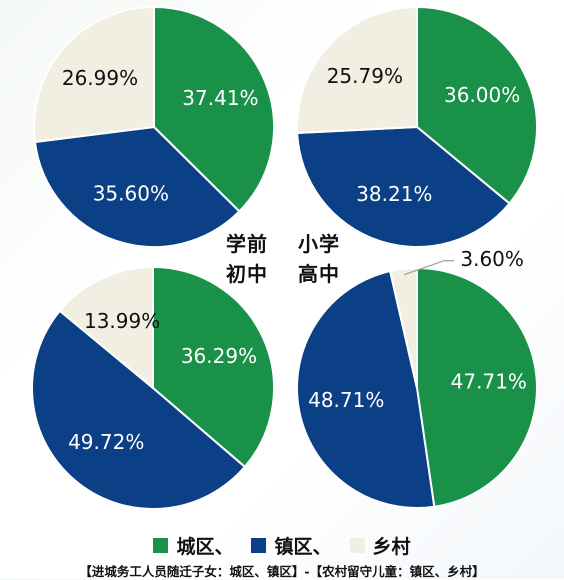 The height and width of the screenshot is (580, 564). I want to click on legend-item-urban: 城区、, so click(193, 545).